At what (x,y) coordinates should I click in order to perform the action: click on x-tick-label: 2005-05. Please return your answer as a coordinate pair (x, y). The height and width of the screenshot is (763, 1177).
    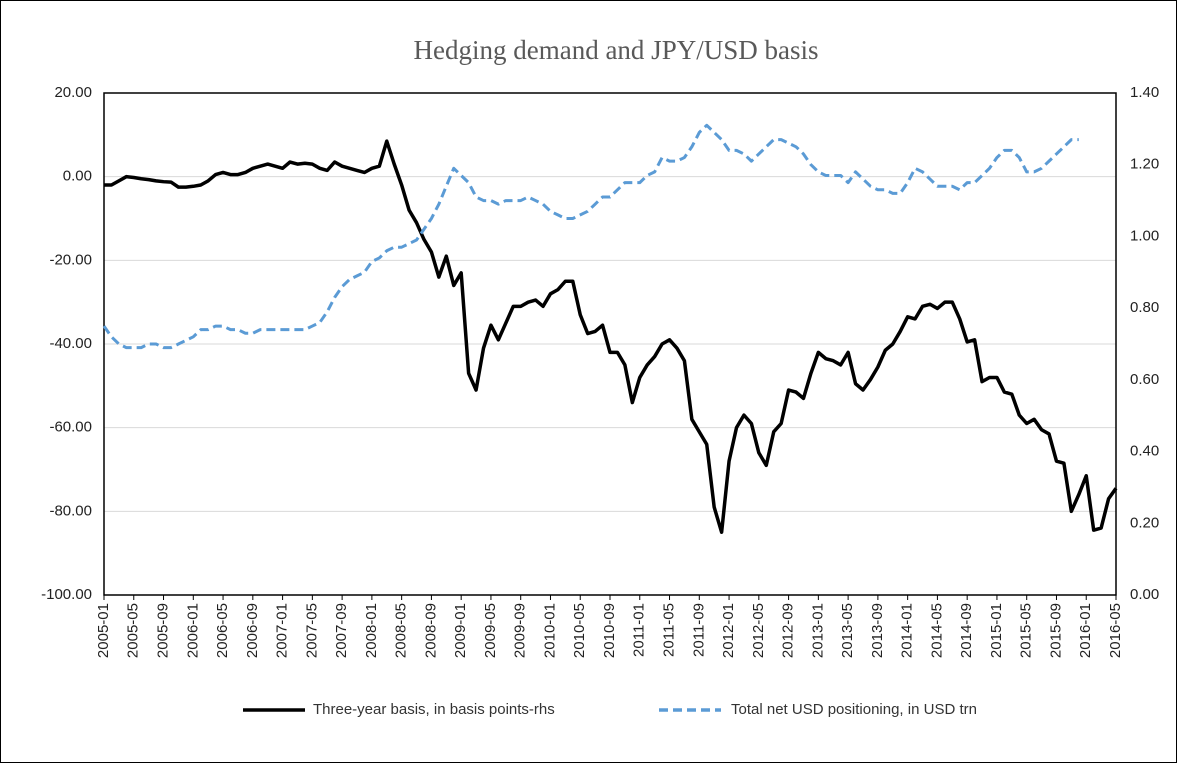
    Looking at the image, I should click on (133, 630).